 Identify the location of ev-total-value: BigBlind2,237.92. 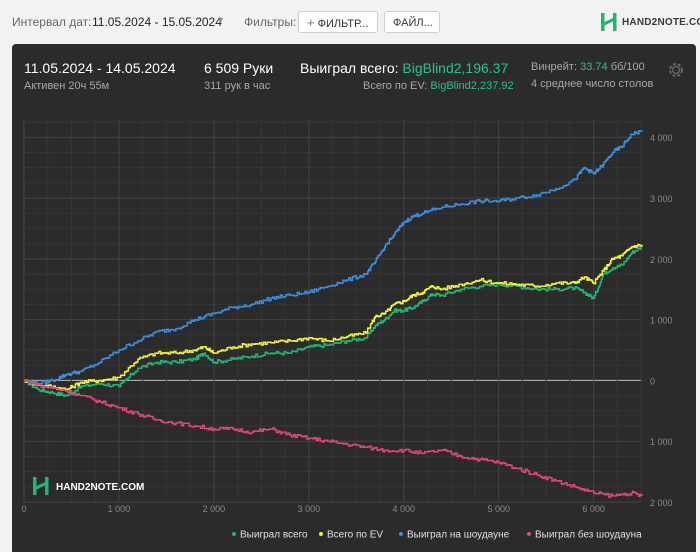
(472, 86).